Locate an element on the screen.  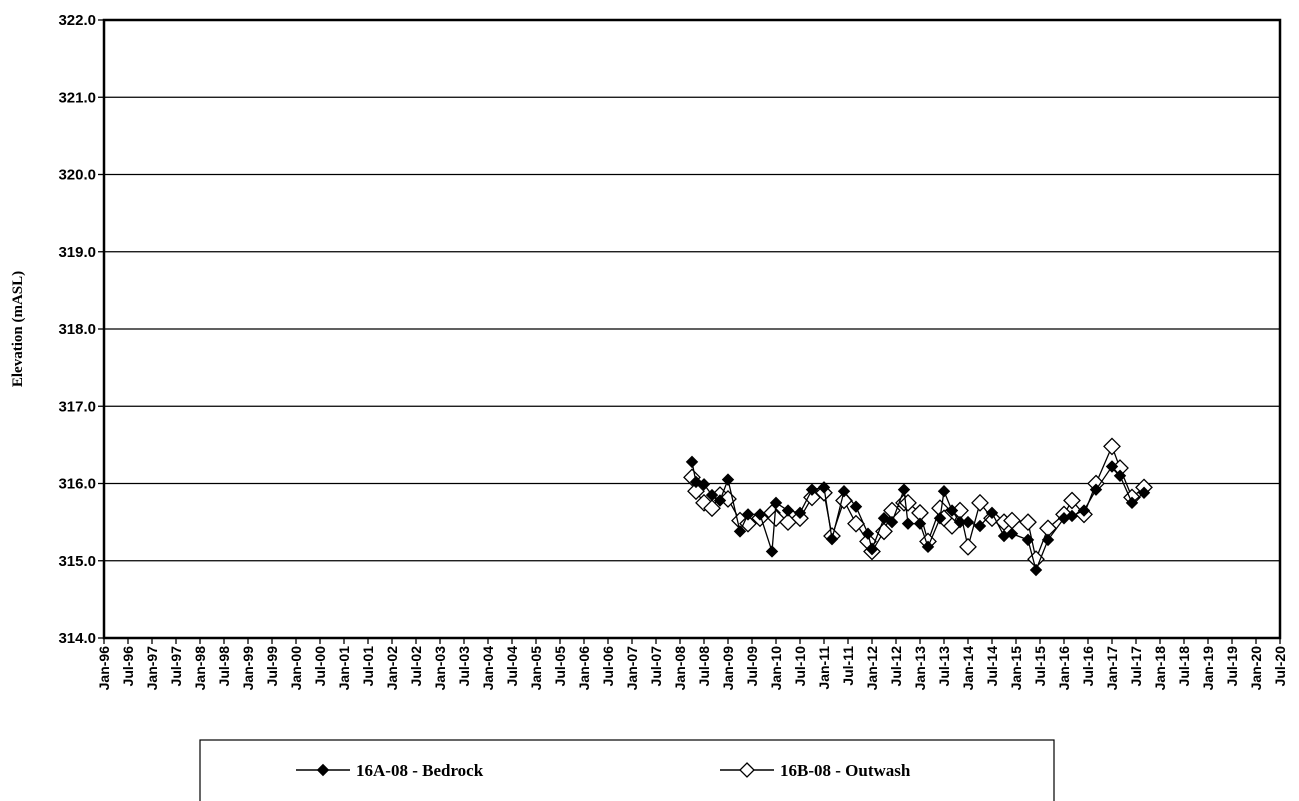
x-tick-label: Jan-15 is located at coordinates (1016, 668).